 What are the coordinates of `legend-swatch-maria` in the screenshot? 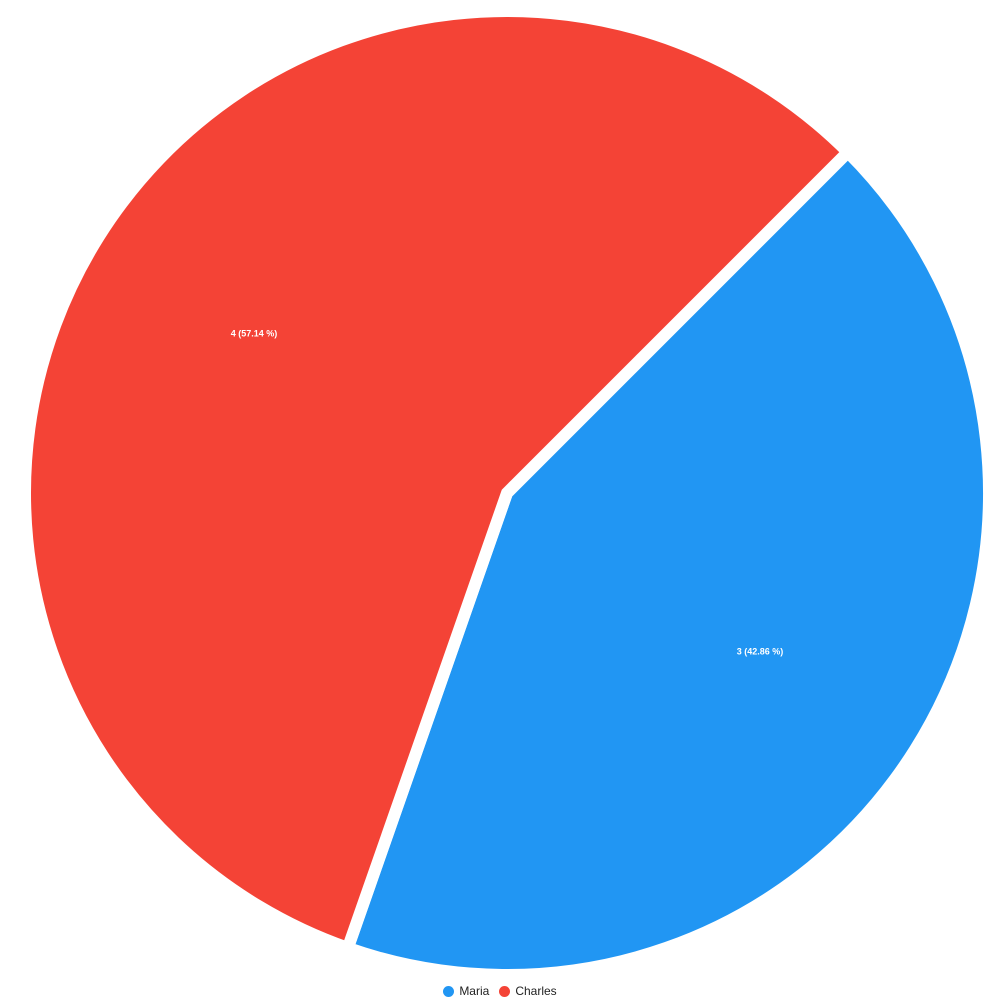 It's located at (449, 991).